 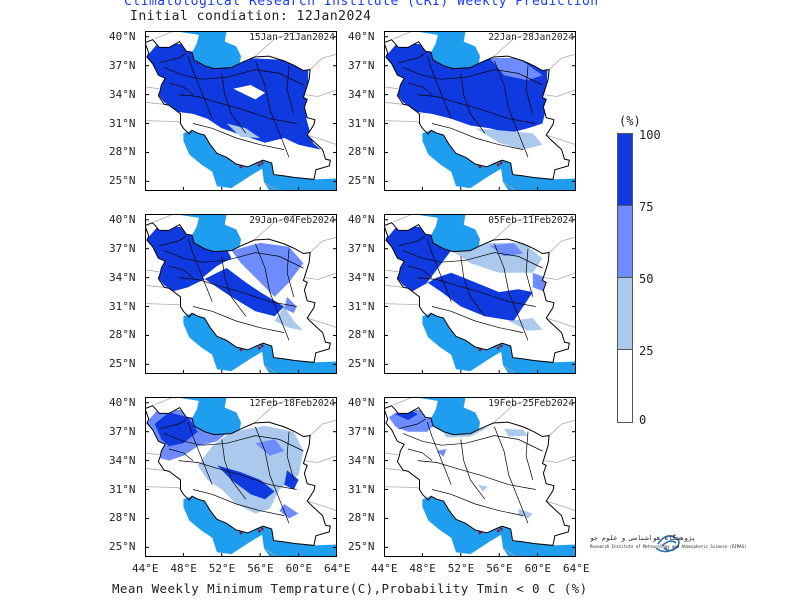 What do you see at coordinates (361, 402) in the screenshot?
I see `lat-label: 40°N` at bounding box center [361, 402].